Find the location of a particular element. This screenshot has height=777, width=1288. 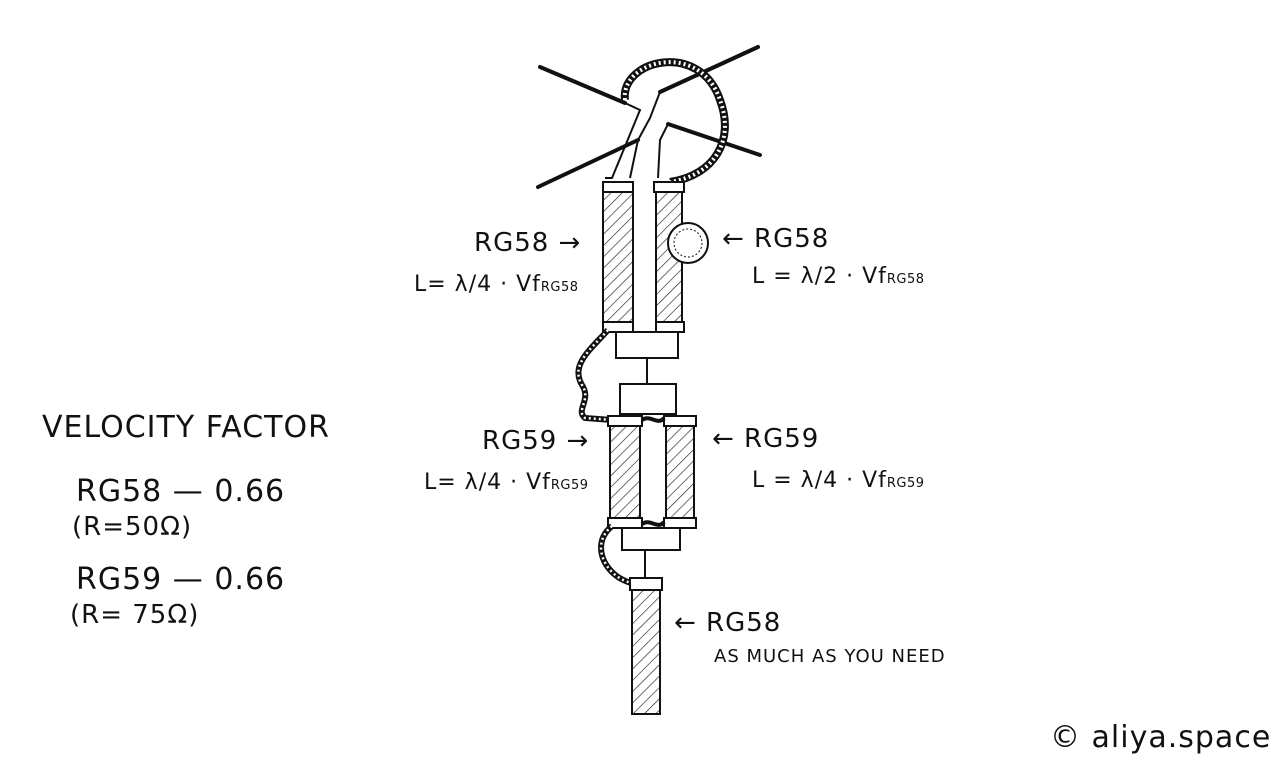

mid-right-formula: L = λ/4 · VfRG59 is located at coordinates (838, 480).